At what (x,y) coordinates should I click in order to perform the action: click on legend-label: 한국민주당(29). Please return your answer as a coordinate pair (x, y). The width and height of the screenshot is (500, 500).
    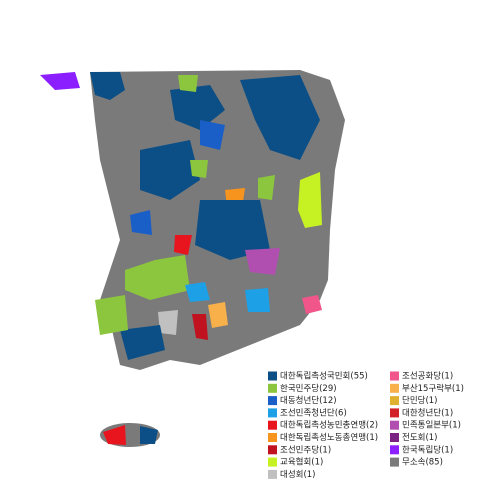
    Looking at the image, I should click on (308, 388).